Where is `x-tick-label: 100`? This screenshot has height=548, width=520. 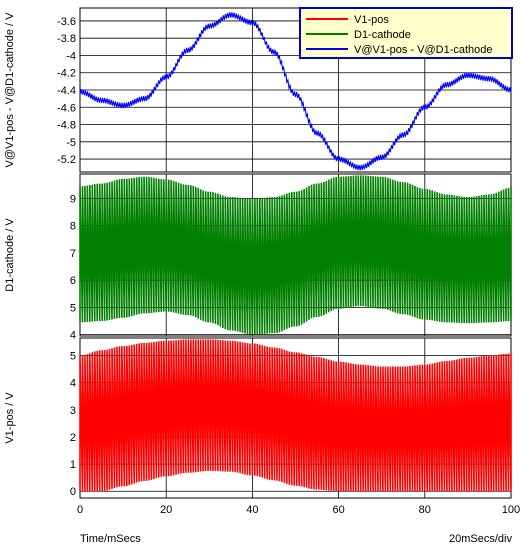 x-tick-label: 100 is located at coordinates (511, 510).